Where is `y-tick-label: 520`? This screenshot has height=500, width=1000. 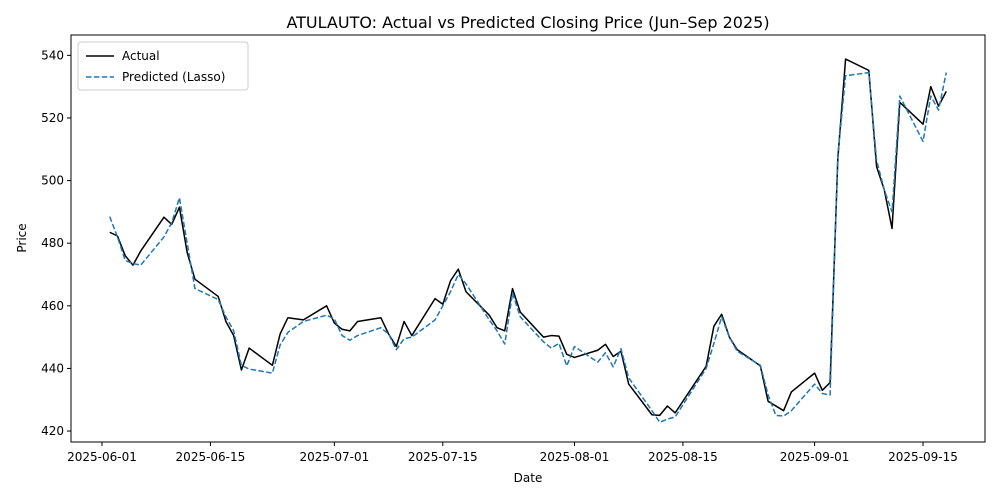 y-tick-label: 520 is located at coordinates (52, 118).